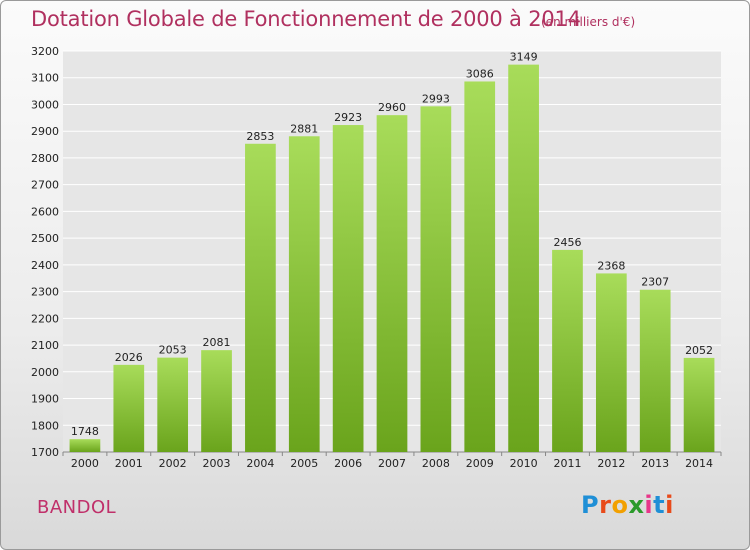 Image resolution: width=750 pixels, height=550 pixels. I want to click on x-tick-label: 2004, so click(260, 463).